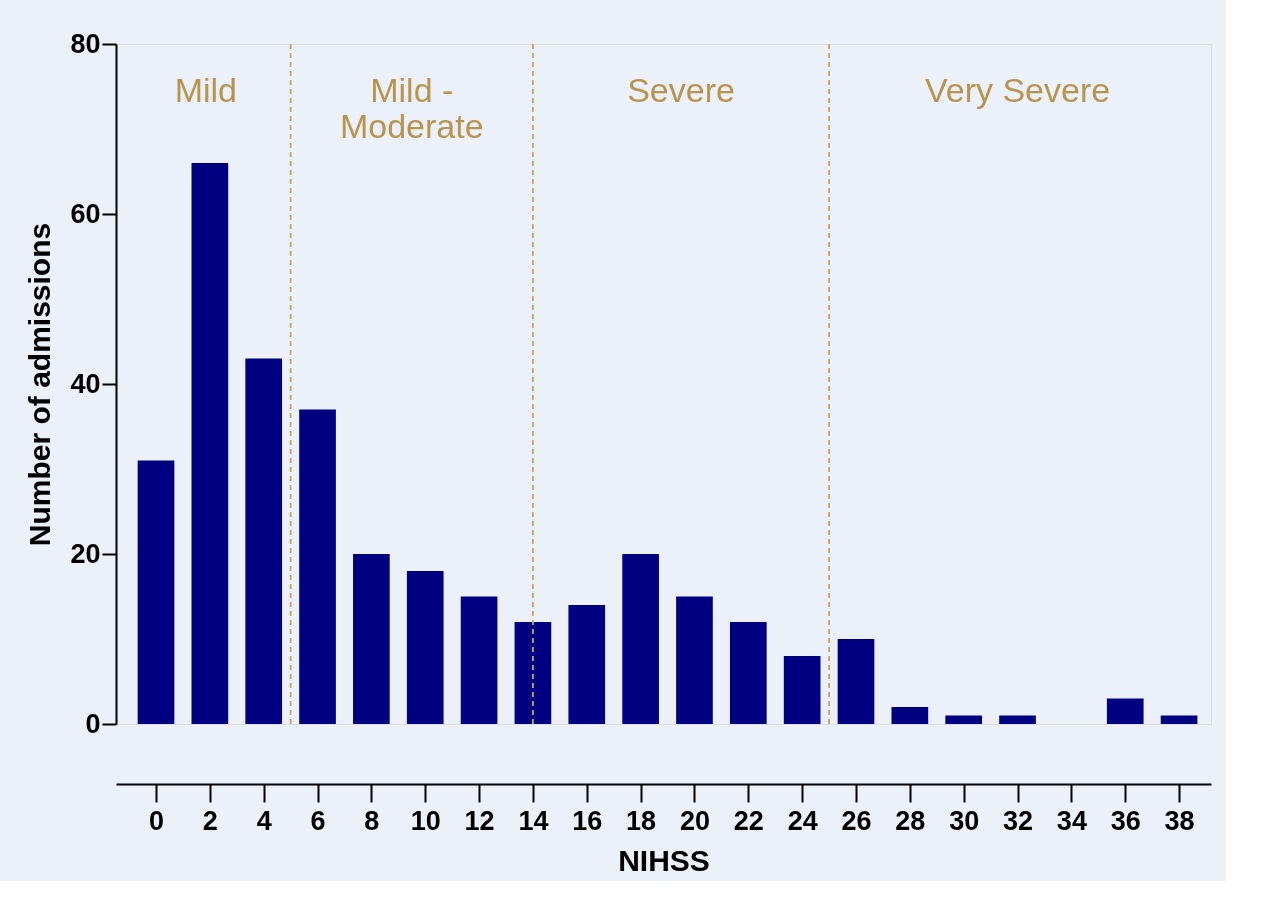 The height and width of the screenshot is (913, 1273). Describe the element at coordinates (587, 820) in the screenshot. I see `x-tick-label: 16` at that location.